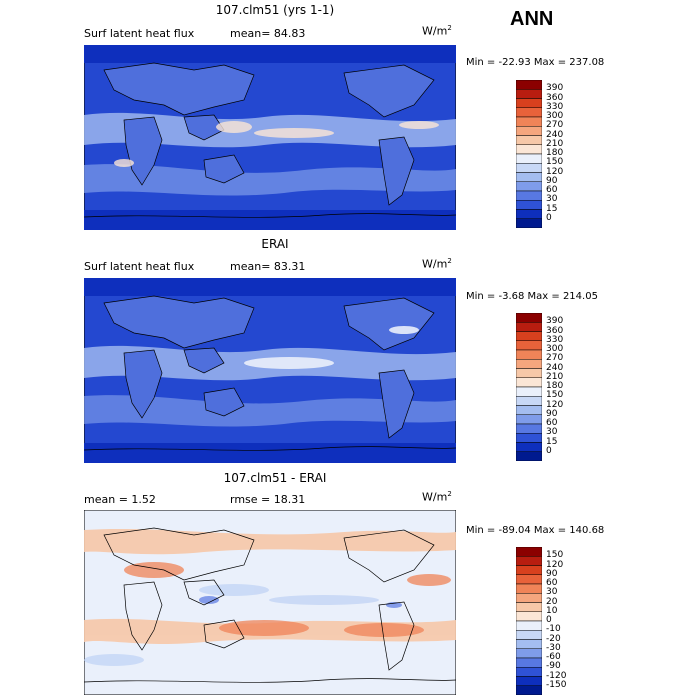  Describe the element at coordinates (139, 266) in the screenshot. I see `panel-2-variable-label: Surf latent heat flux` at that location.